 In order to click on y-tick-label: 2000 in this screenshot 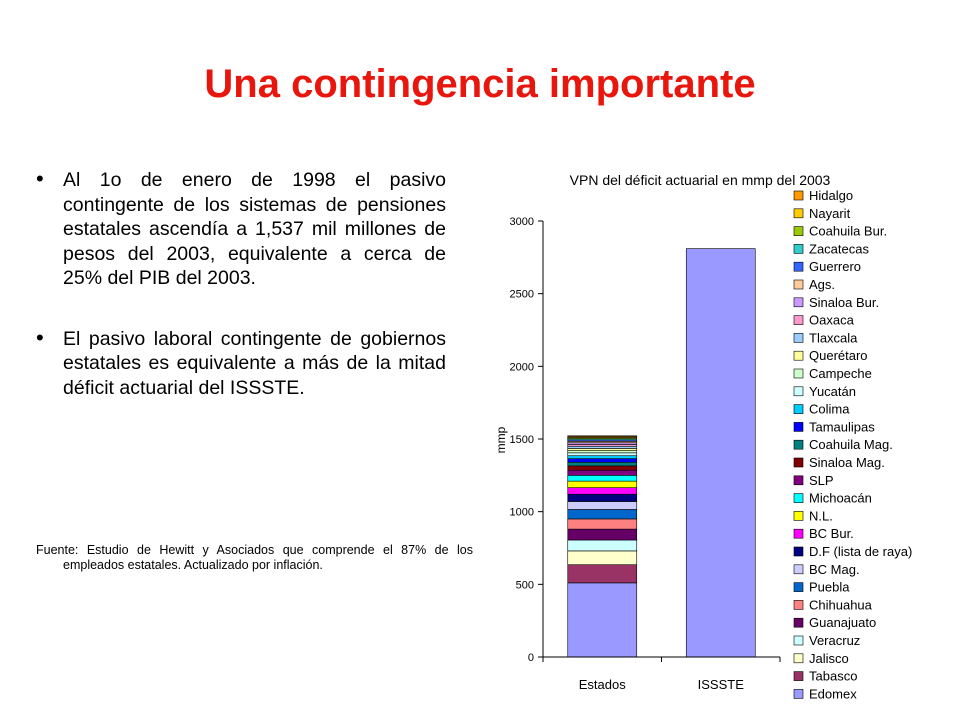, I will do `click(522, 367)`.